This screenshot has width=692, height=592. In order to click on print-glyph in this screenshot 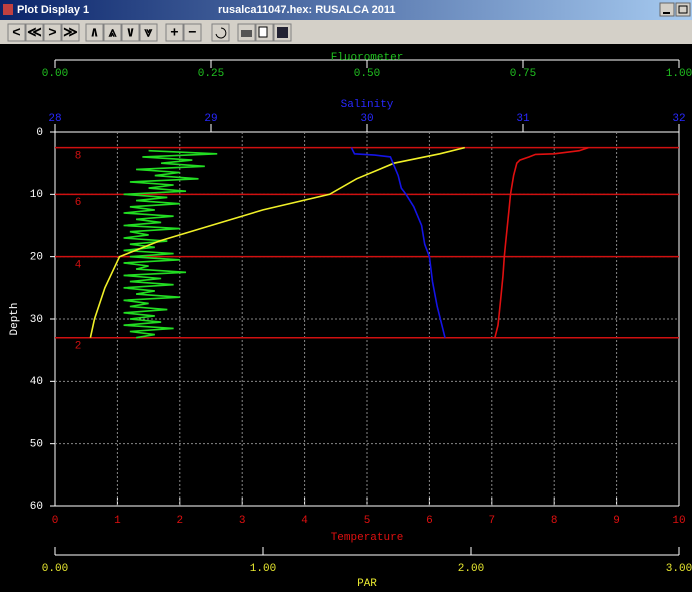, I will do `click(246, 33)`.